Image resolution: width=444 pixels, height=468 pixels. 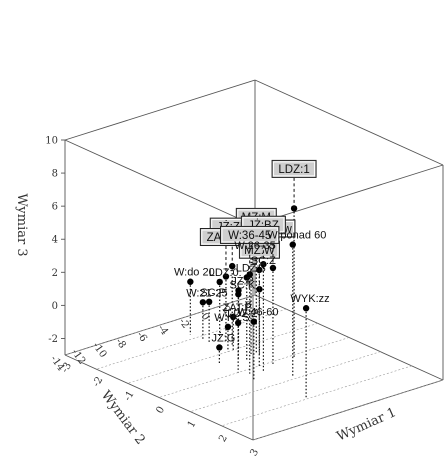 I want to click on y-tick-label: -10, so click(x=99, y=350).